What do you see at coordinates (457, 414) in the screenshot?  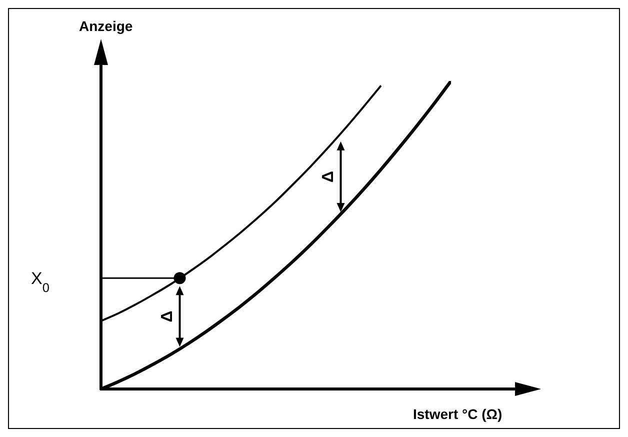 I see `x-axis-title: Istwert °C (Ω)` at bounding box center [457, 414].